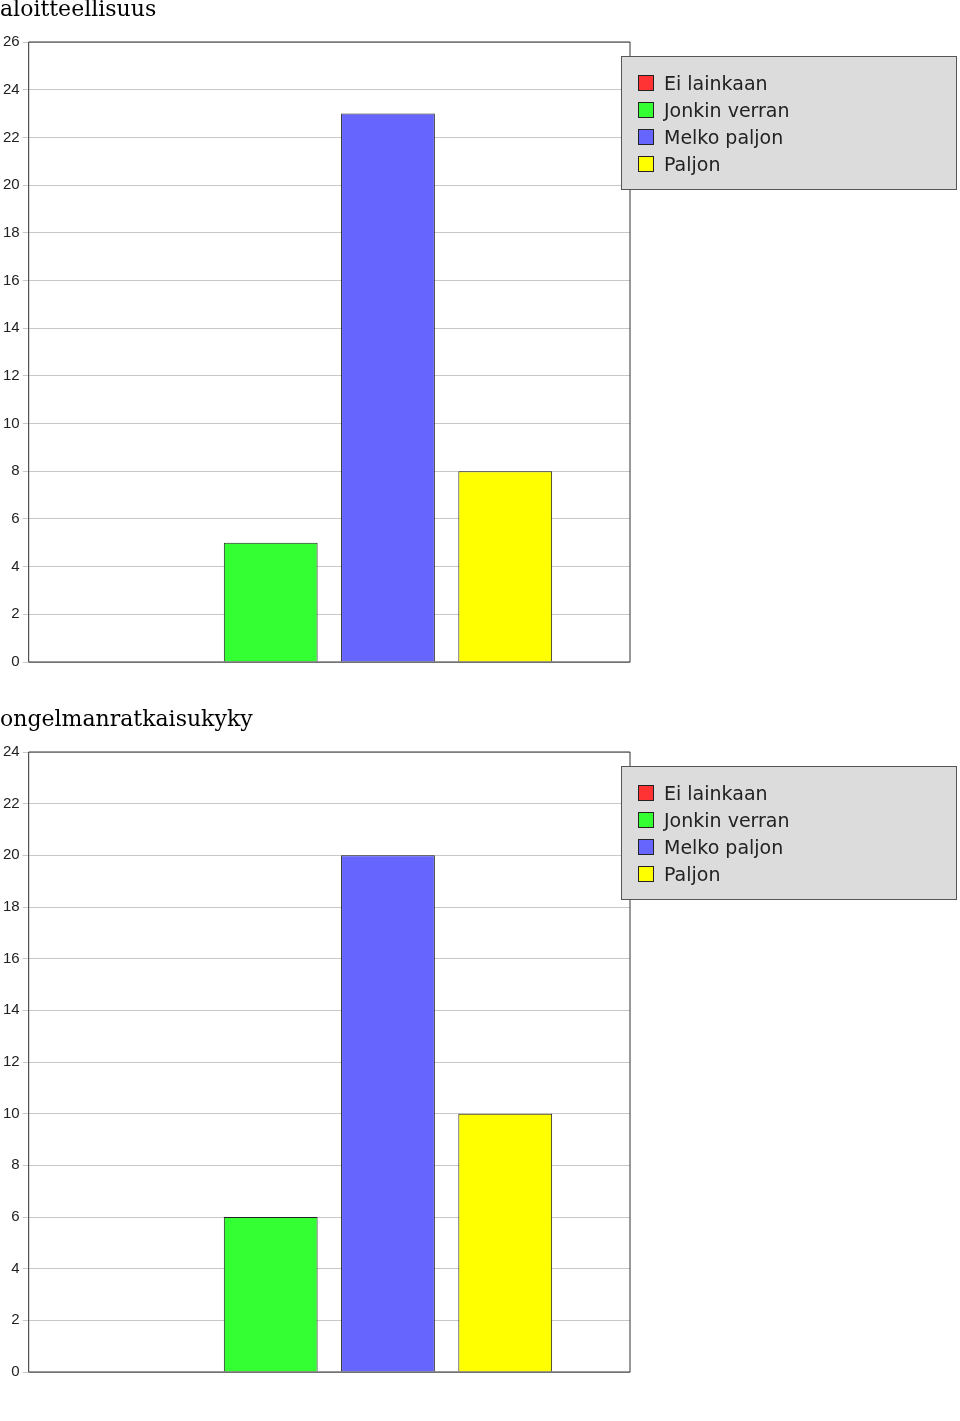 This screenshot has width=960, height=1421. I want to click on chart-title: ongelmanratkaisukyky, so click(126, 718).